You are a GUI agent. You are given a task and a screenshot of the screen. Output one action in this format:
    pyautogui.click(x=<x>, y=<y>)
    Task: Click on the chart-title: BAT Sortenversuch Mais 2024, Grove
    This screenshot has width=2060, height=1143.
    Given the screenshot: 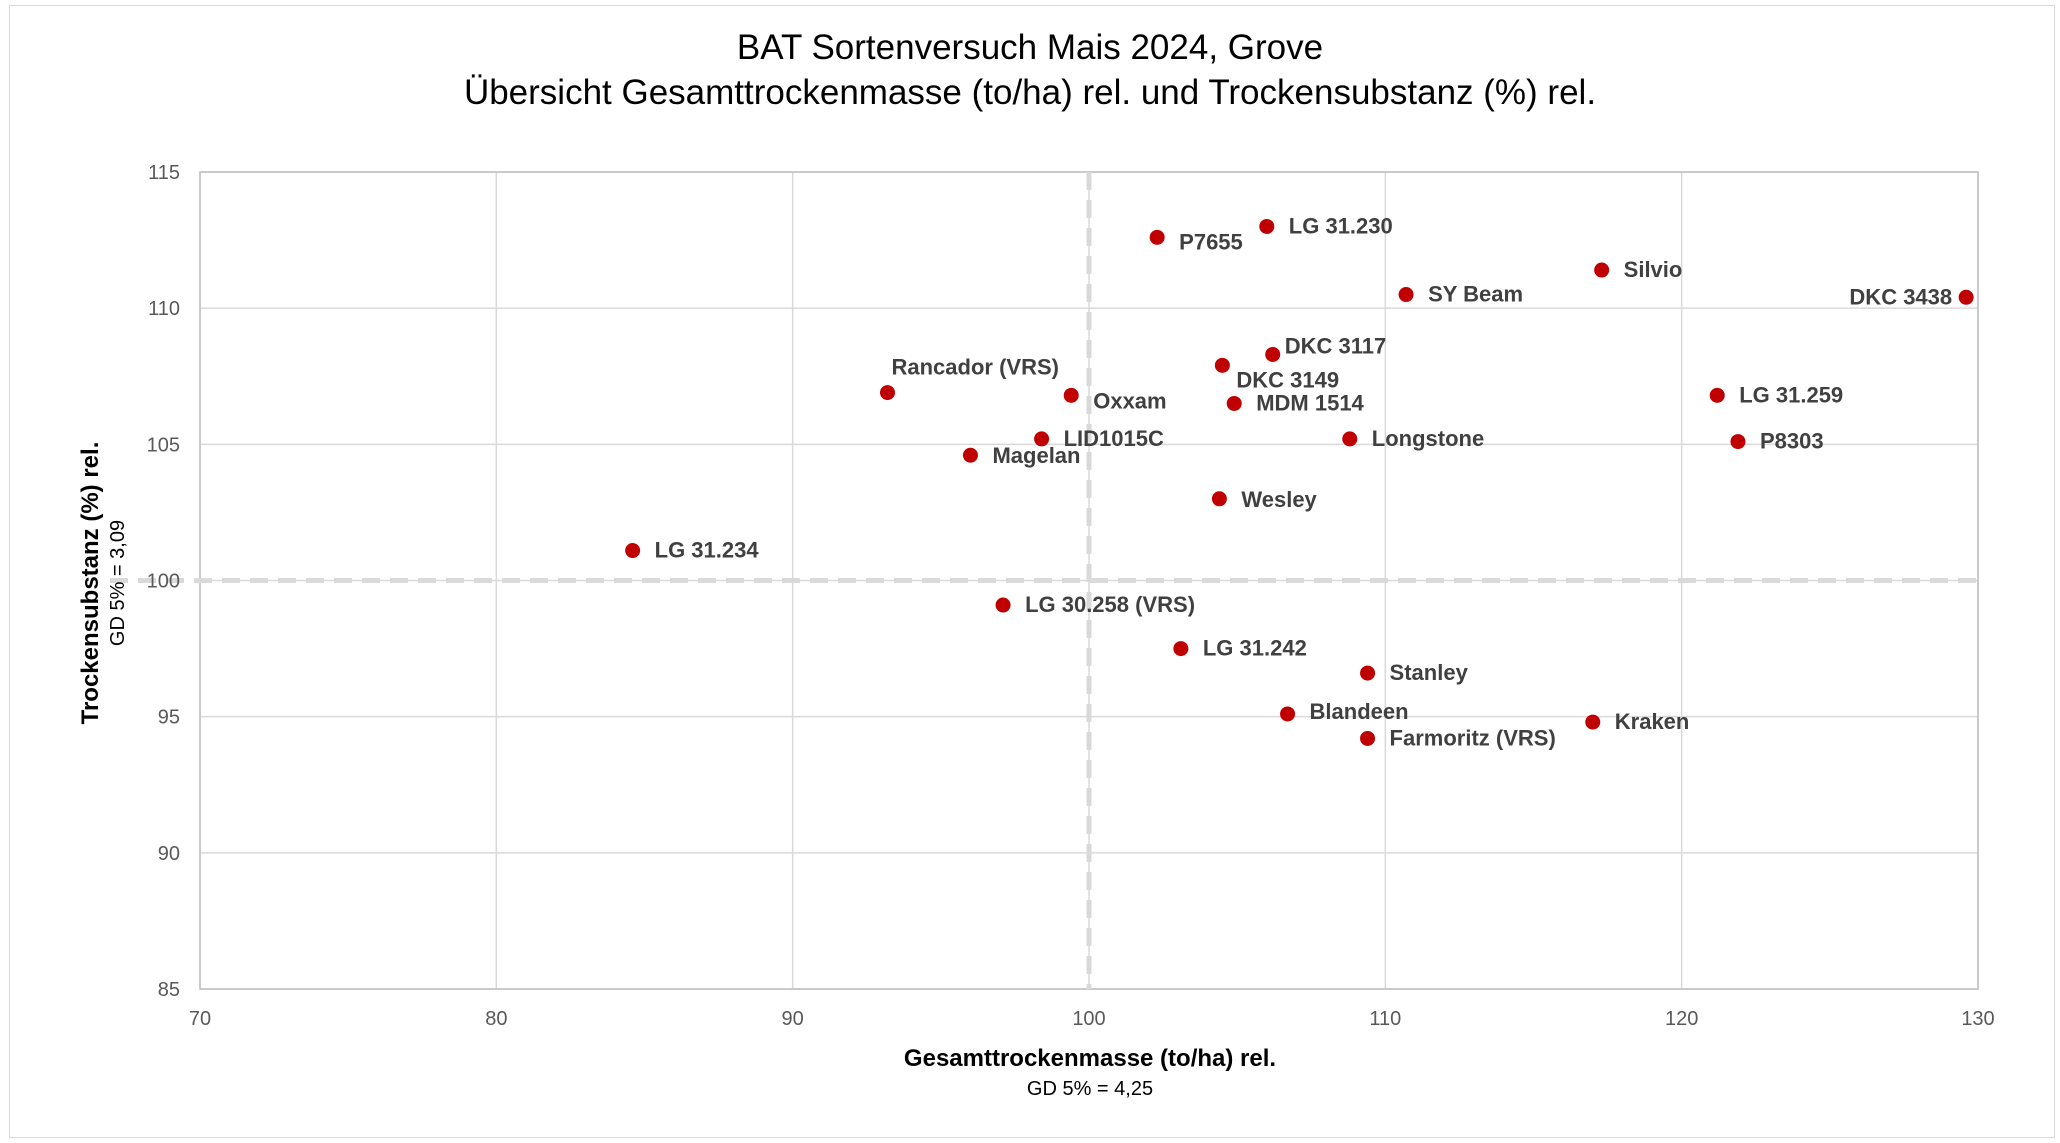 What is the action you would take?
    pyautogui.click(x=1030, y=47)
    